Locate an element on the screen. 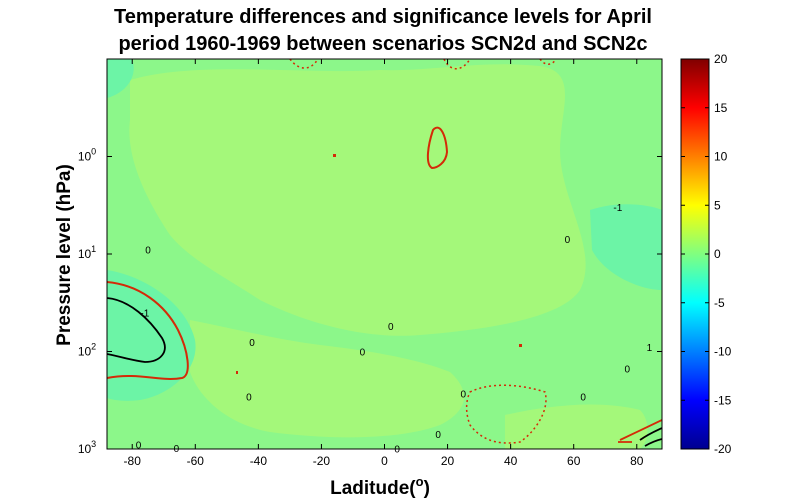 Image resolution: width=808 pixels, height=504 pixels. x-tick-label: 20 is located at coordinates (448, 461).